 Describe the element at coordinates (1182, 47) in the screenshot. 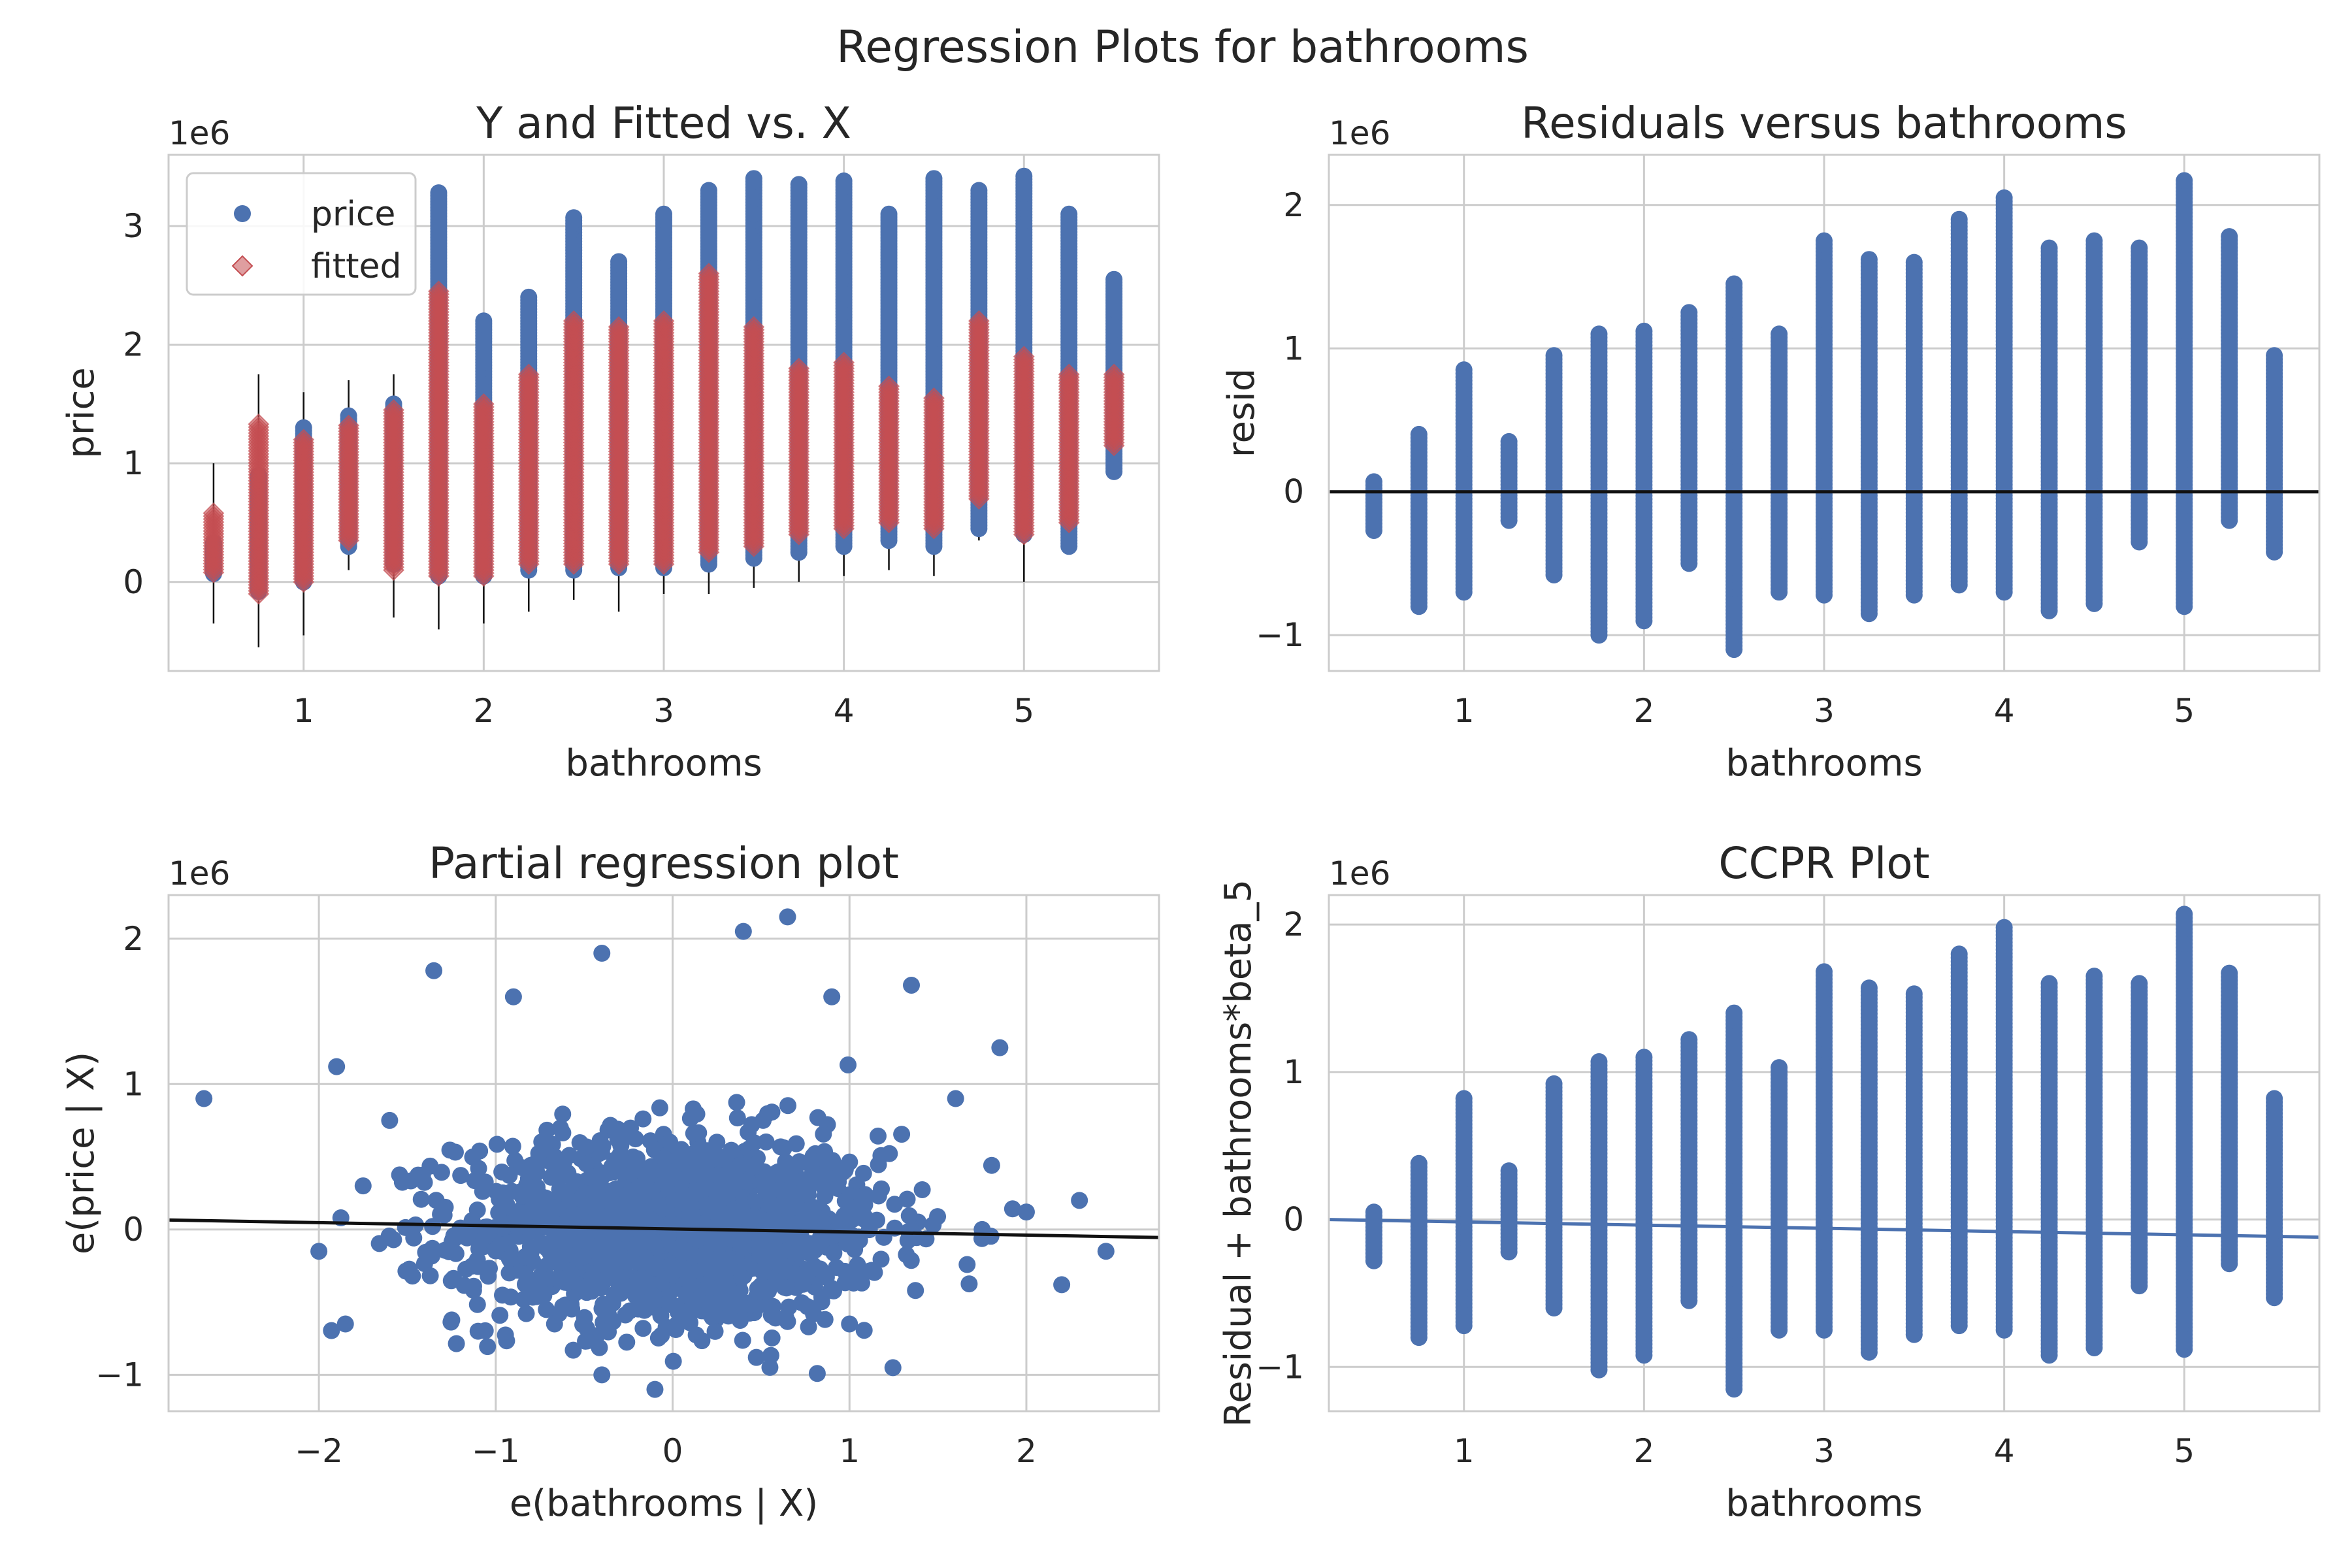

I see `figure-suptitle: Regression Plots for bathrooms` at that location.